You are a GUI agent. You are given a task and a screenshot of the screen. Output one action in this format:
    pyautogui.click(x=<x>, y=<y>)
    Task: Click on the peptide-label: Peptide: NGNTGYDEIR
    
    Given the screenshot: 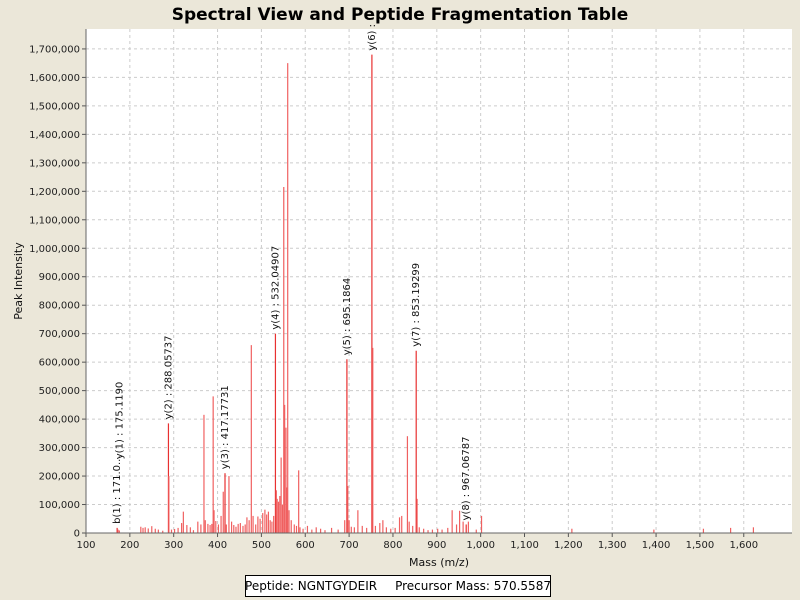 What is the action you would take?
    pyautogui.click(x=311, y=586)
    